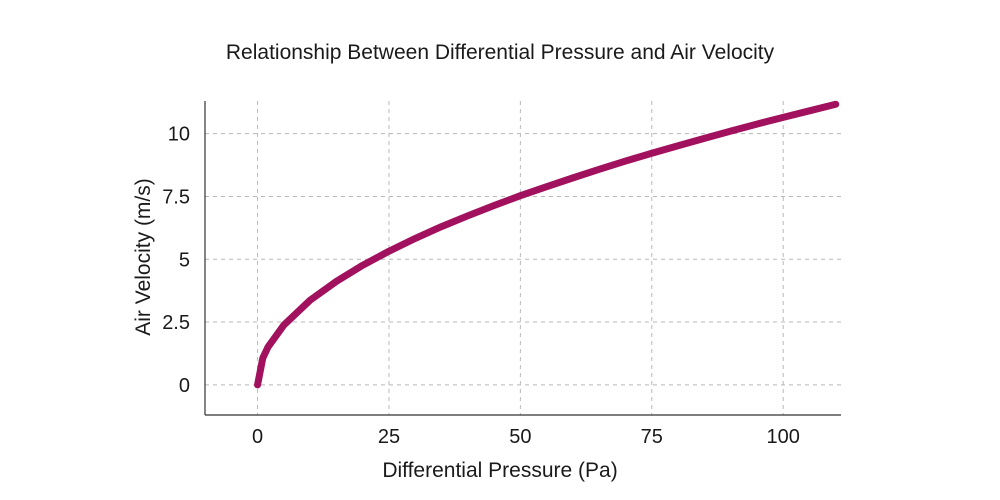 This screenshot has width=1000, height=500. Describe the element at coordinates (184, 260) in the screenshot. I see `y-tick-label: 5` at that location.